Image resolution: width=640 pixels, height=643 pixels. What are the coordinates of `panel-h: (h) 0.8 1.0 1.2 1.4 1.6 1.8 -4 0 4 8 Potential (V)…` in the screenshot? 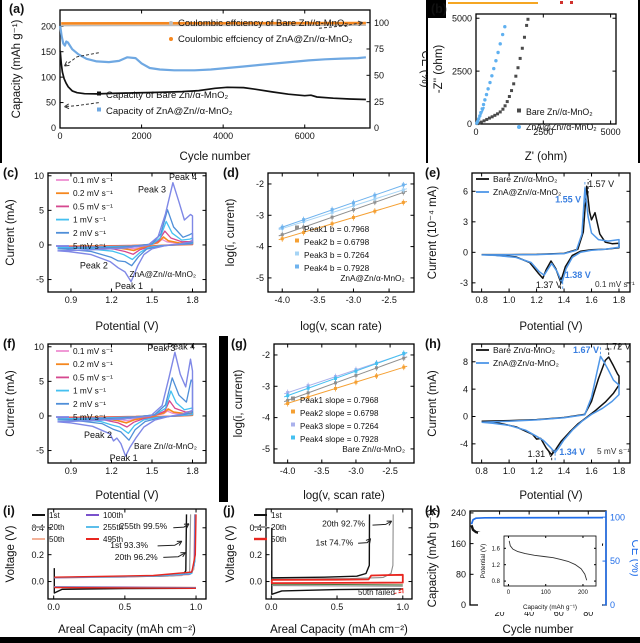 It's located at (531, 419).